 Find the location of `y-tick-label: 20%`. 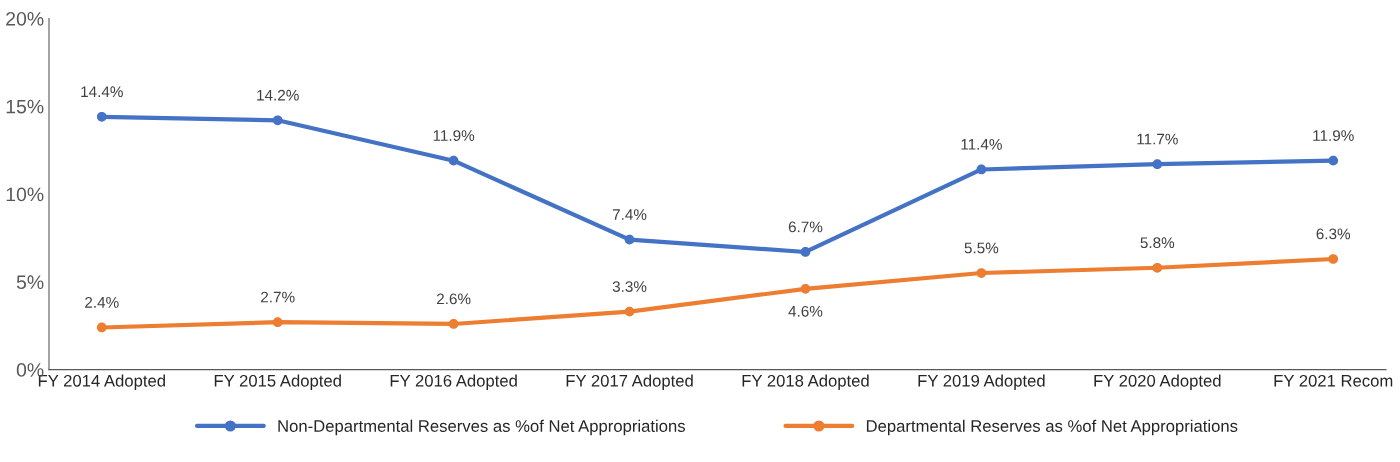

y-tick-label: 20% is located at coordinates (25, 18).